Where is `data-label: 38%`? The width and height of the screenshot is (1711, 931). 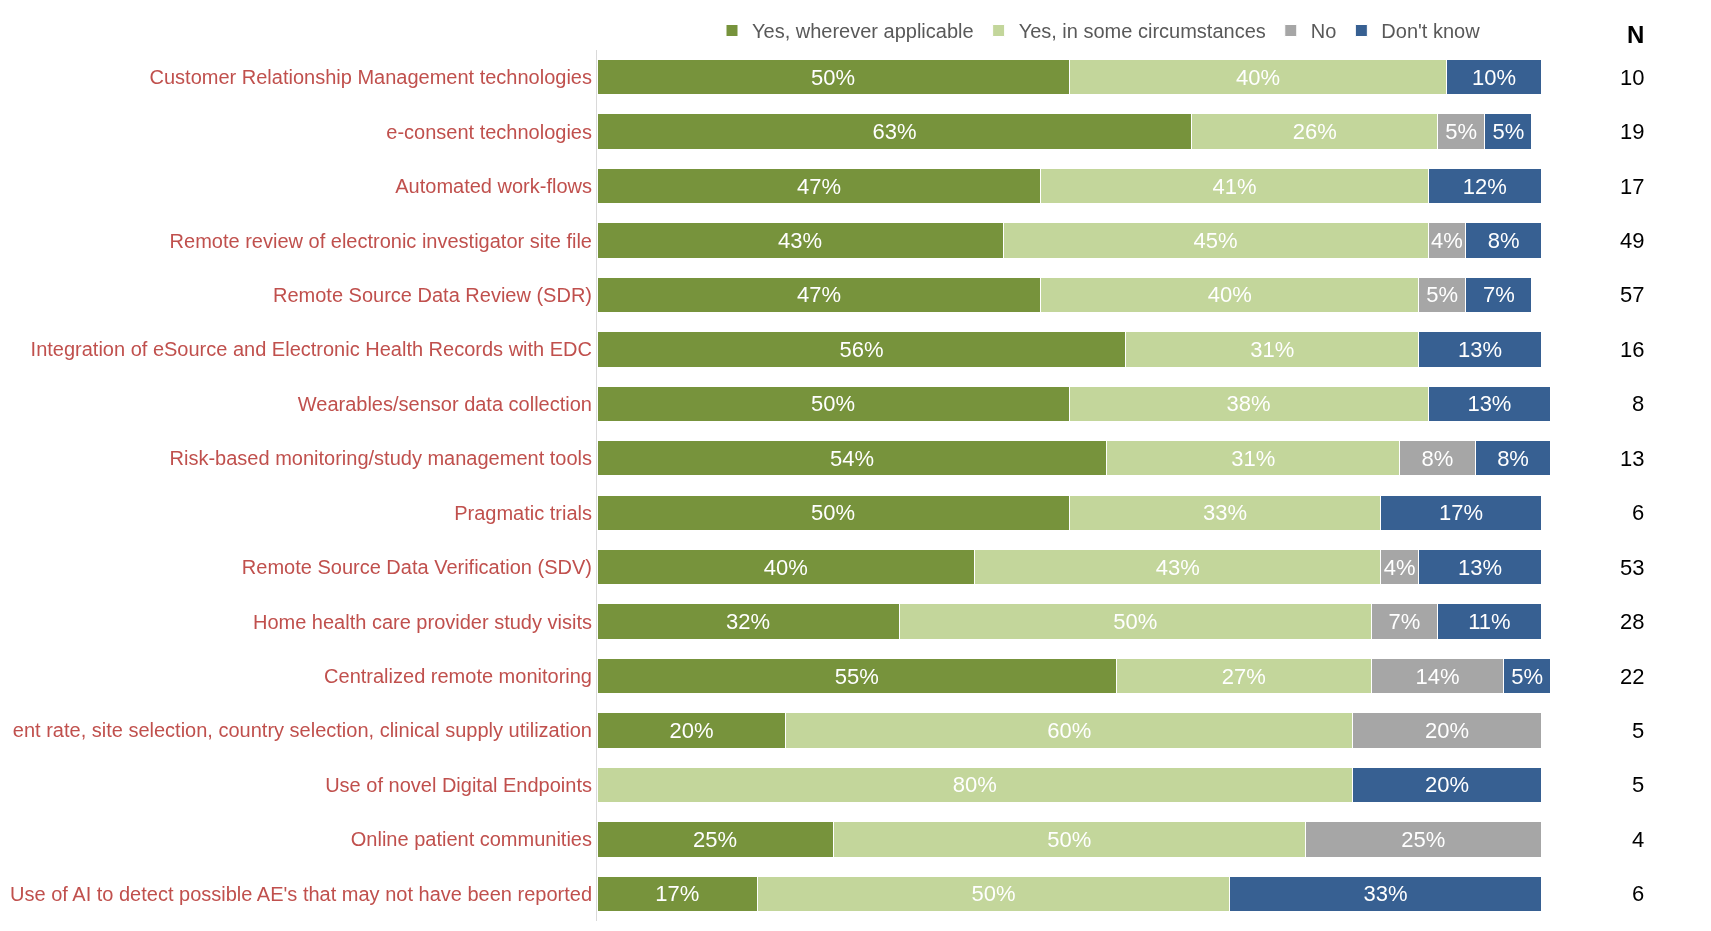 data-label: 38% is located at coordinates (1248, 404).